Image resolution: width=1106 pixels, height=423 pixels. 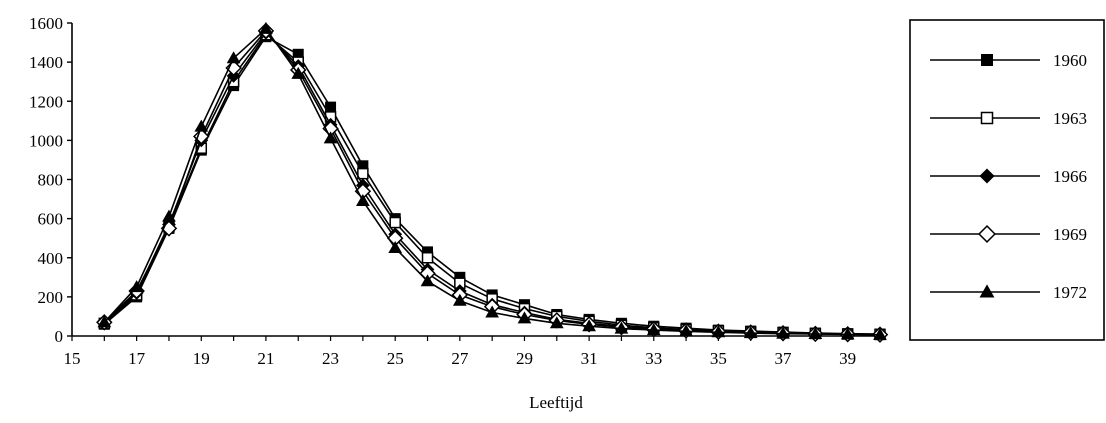 What do you see at coordinates (847, 358) in the screenshot?
I see `x-tick-label: 39` at bounding box center [847, 358].